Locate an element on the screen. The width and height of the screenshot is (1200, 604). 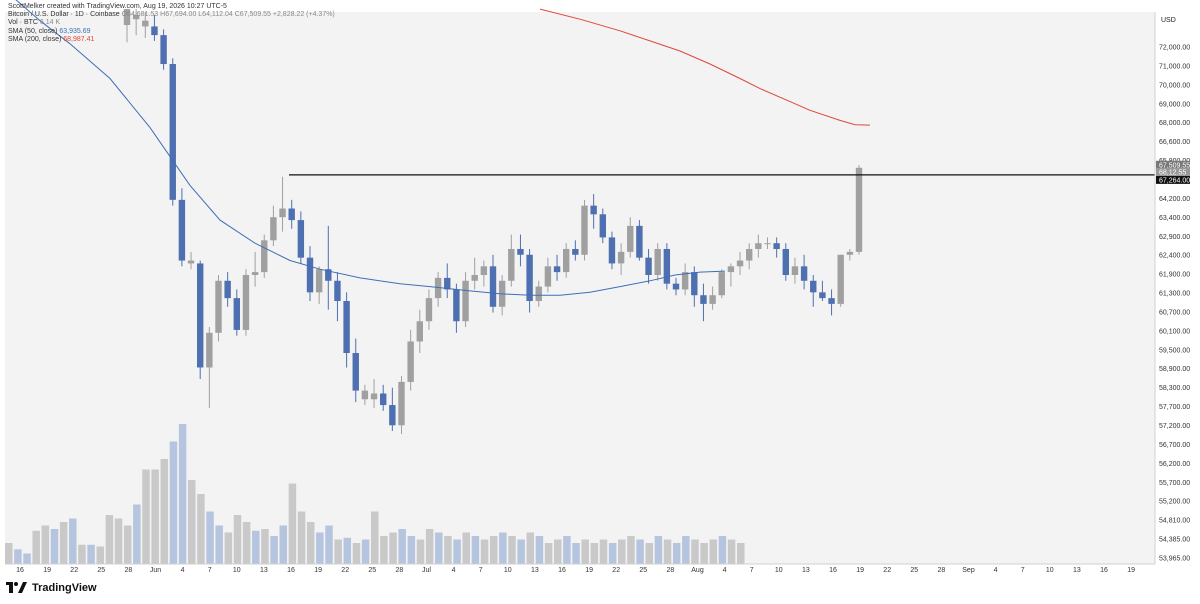
price-tick: 71,000.00 is located at coordinates (1174, 66).